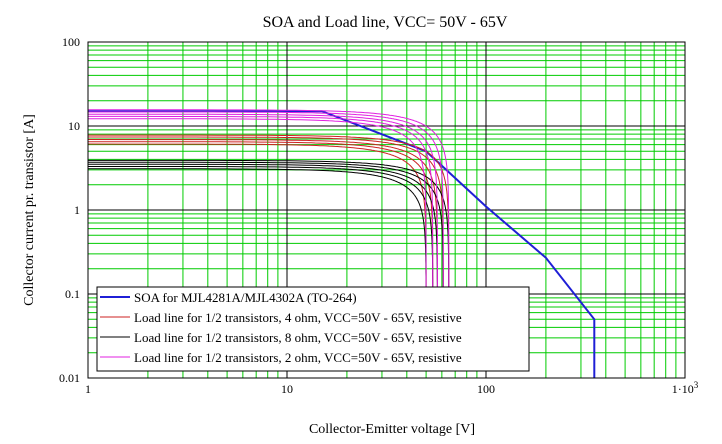  I want to click on y-tick-label: 100, so click(71, 42).